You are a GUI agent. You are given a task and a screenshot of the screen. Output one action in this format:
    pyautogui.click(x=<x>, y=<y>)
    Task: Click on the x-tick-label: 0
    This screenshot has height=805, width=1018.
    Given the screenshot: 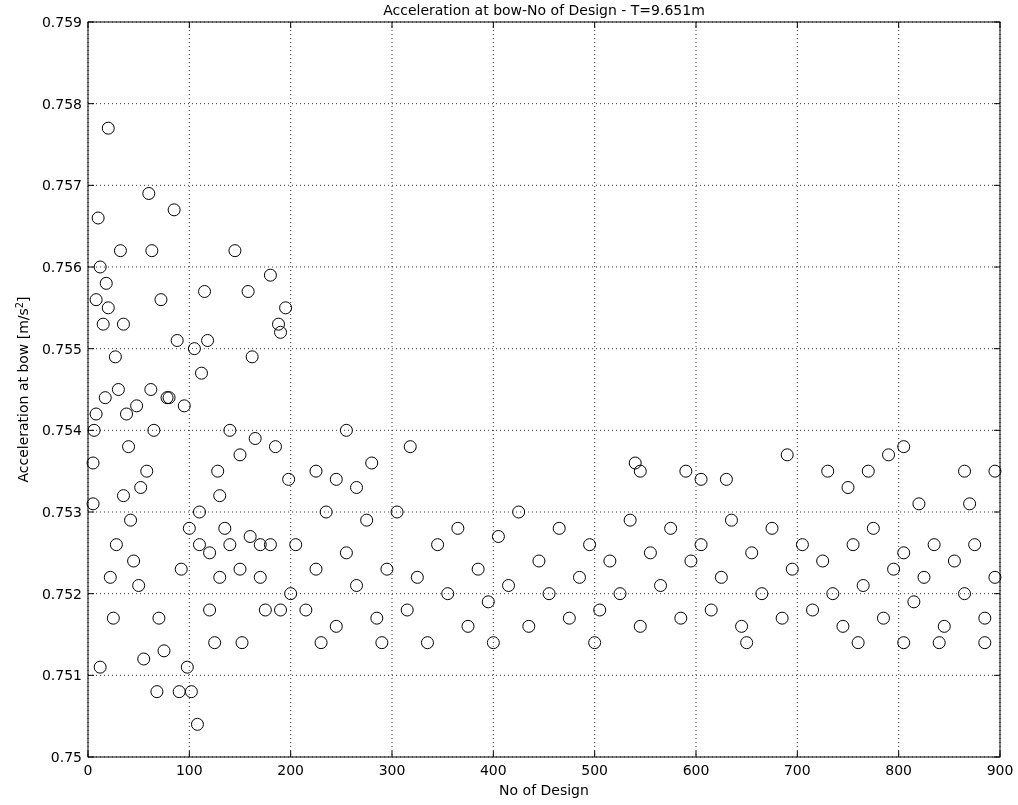 What is the action you would take?
    pyautogui.click(x=88, y=770)
    